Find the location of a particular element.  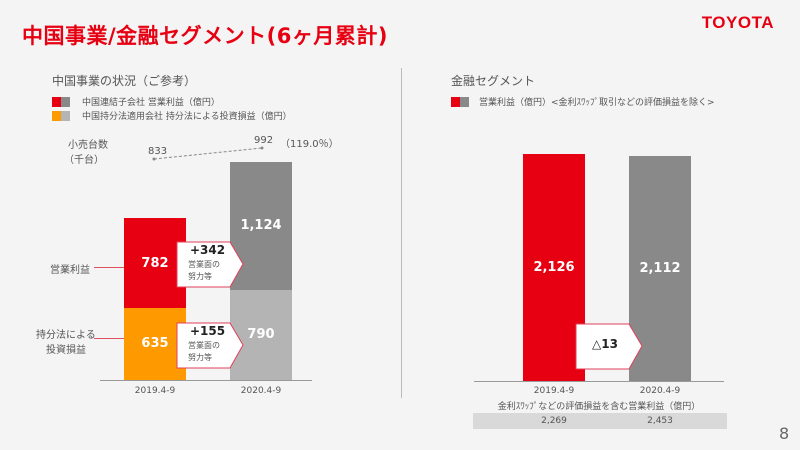

china-heading: 中国事業の状況（ご参考） is located at coordinates (124, 81).